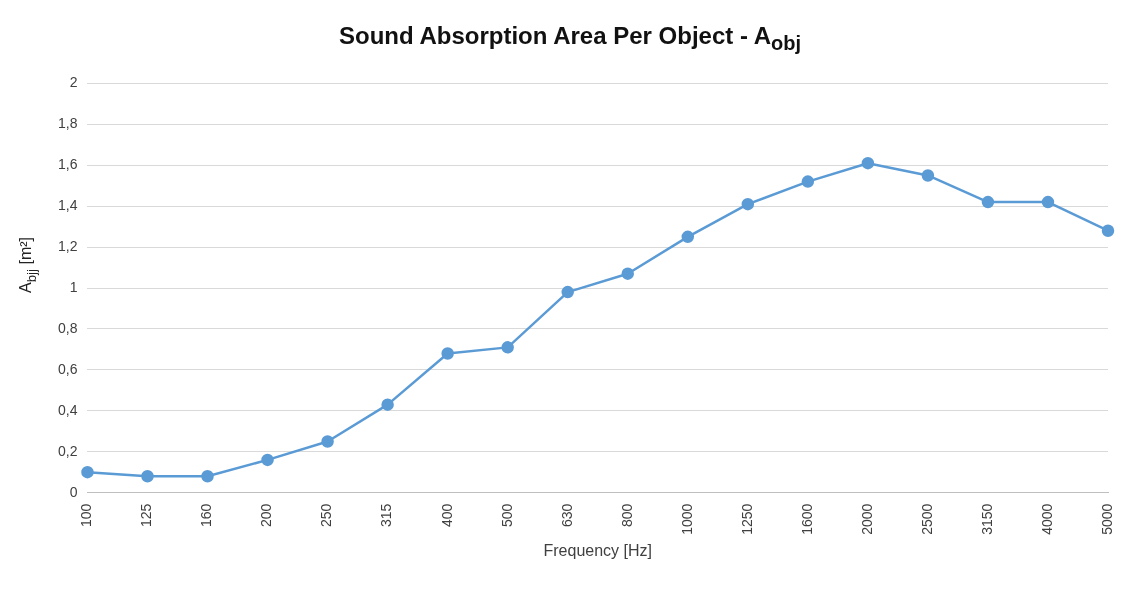 The width and height of the screenshot is (1140, 594). I want to click on y-tick-label: 1,8, so click(67, 122).